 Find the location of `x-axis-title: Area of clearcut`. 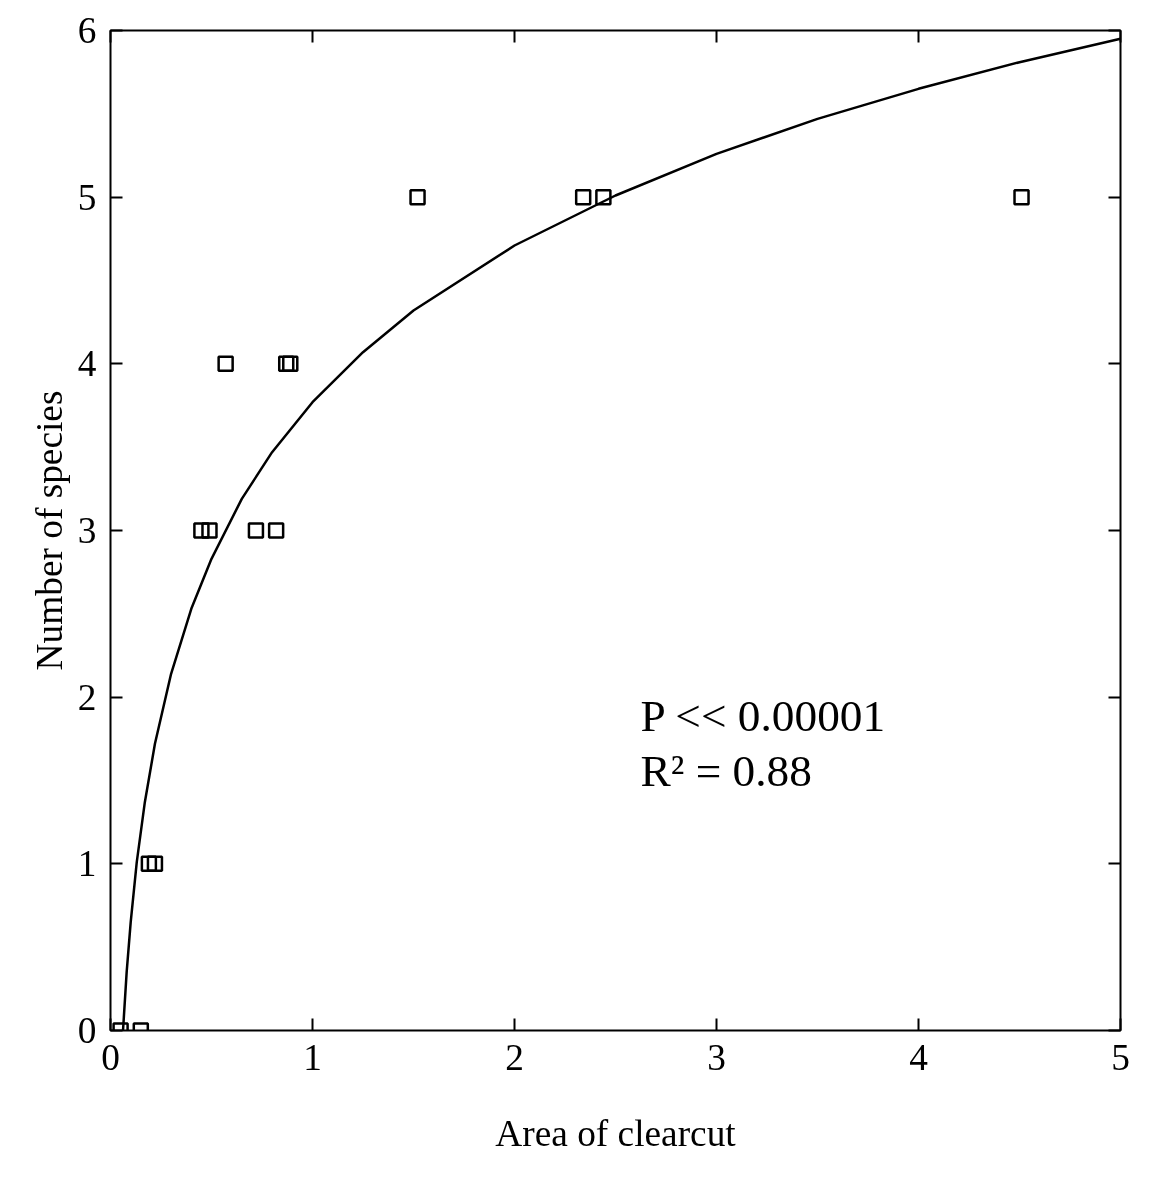

x-axis-title: Area of clearcut is located at coordinates (616, 1133).